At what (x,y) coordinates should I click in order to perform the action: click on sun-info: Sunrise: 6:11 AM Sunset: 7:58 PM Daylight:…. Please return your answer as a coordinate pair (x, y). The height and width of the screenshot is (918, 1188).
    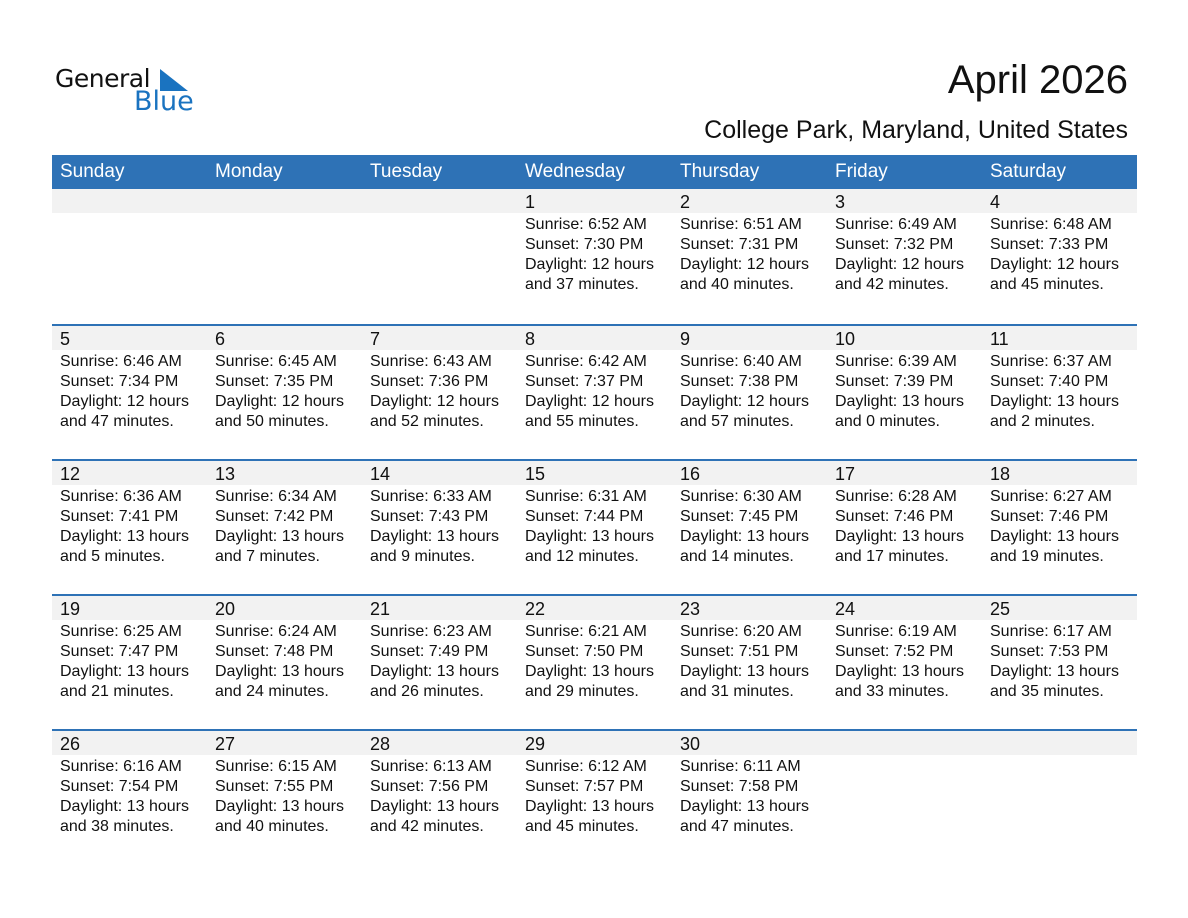
    Looking at the image, I should click on (744, 797).